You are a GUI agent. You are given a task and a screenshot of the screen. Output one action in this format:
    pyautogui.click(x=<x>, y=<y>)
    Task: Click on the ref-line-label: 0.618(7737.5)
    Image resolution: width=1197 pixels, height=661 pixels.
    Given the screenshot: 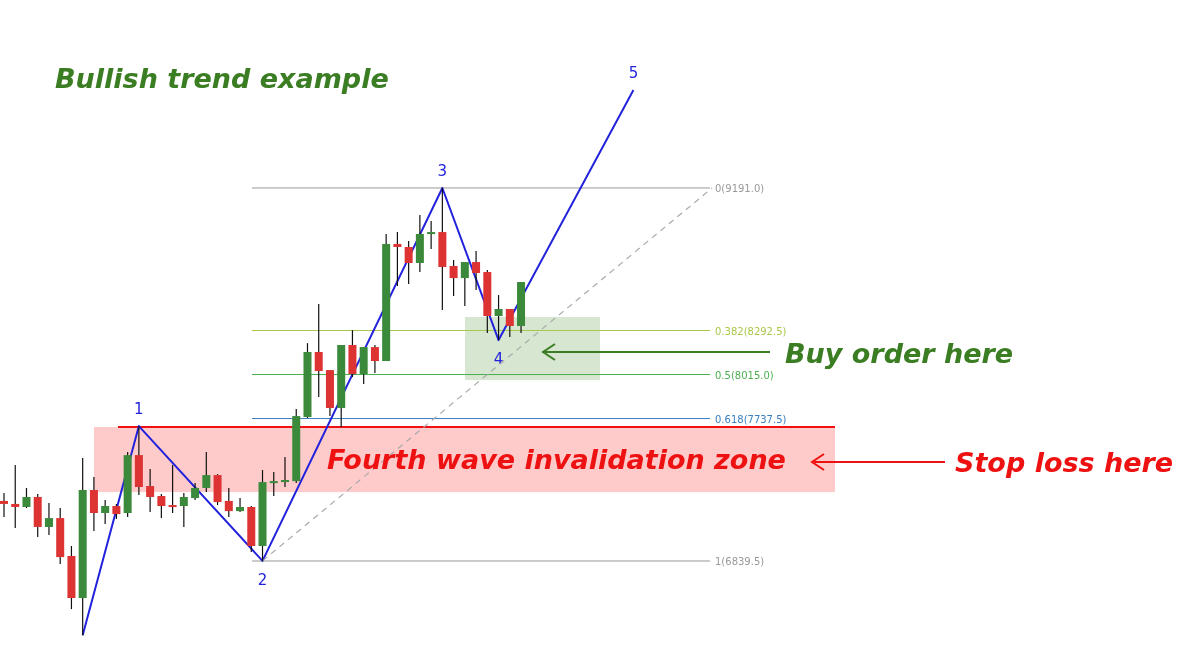 What is the action you would take?
    pyautogui.click(x=751, y=419)
    